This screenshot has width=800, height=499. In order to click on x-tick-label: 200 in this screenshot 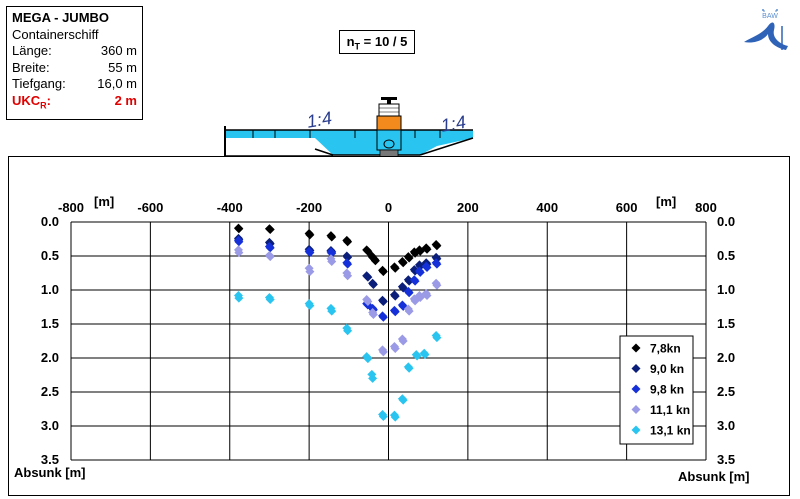, I will do `click(468, 207)`.